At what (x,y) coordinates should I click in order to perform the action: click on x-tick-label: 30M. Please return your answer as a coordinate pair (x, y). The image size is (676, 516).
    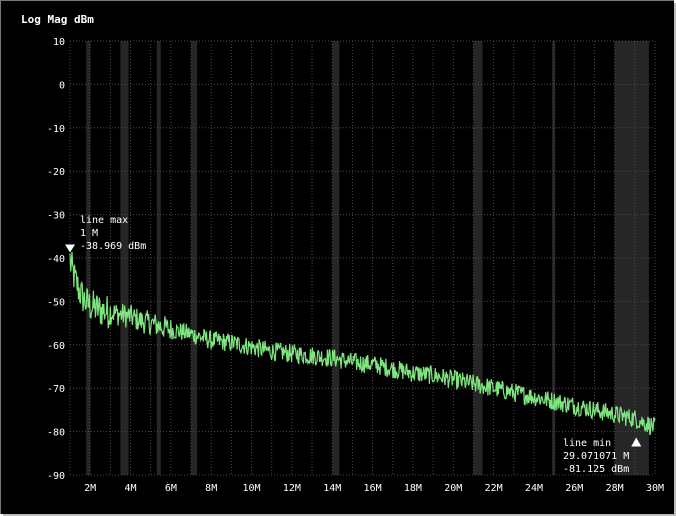
    Looking at the image, I should click on (655, 488).